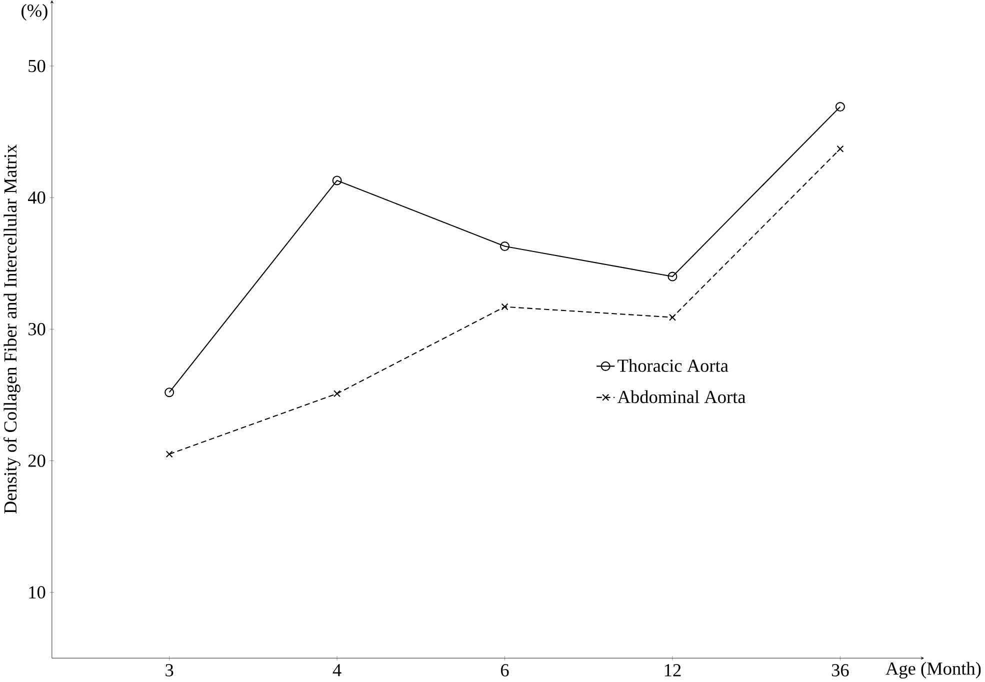 This screenshot has width=985, height=682. What do you see at coordinates (681, 397) in the screenshot?
I see `legend-label: Abdominal Aorta` at bounding box center [681, 397].